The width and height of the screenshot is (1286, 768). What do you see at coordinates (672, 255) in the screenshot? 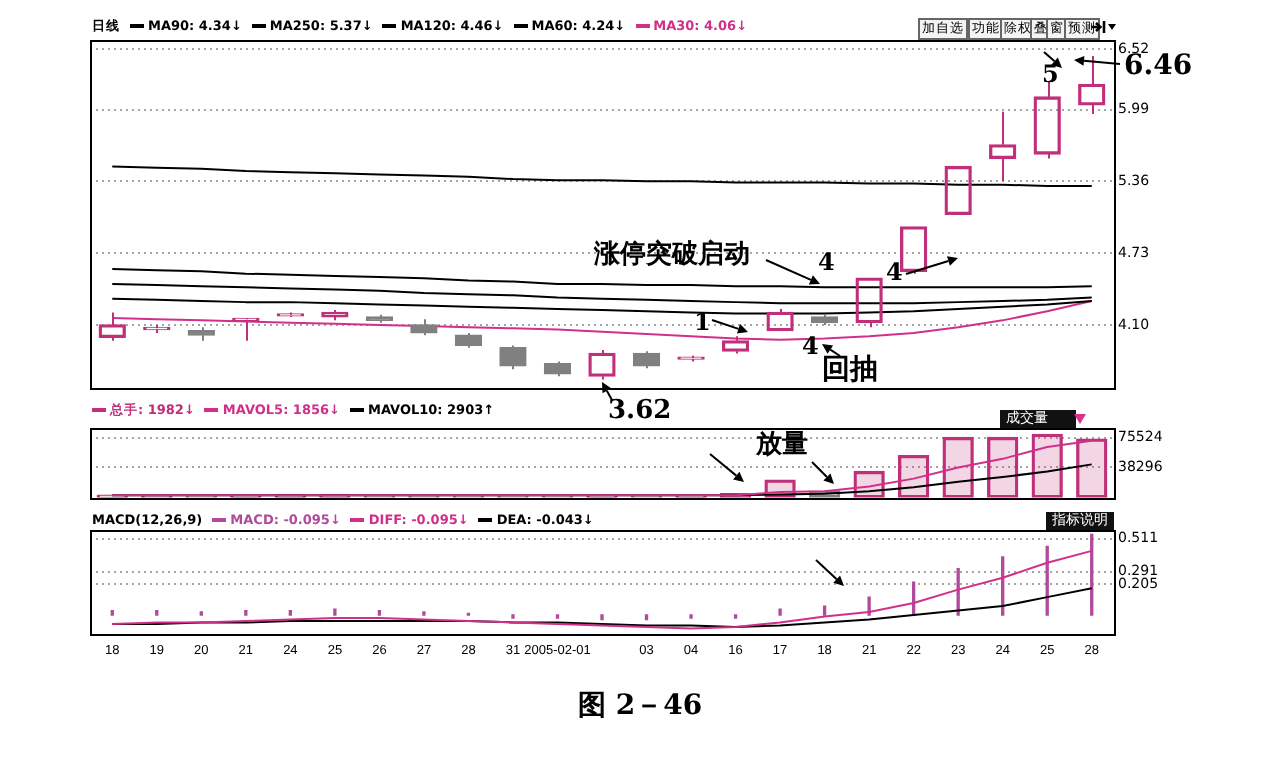
I see `annotation: 涨停突破启动` at bounding box center [672, 255].